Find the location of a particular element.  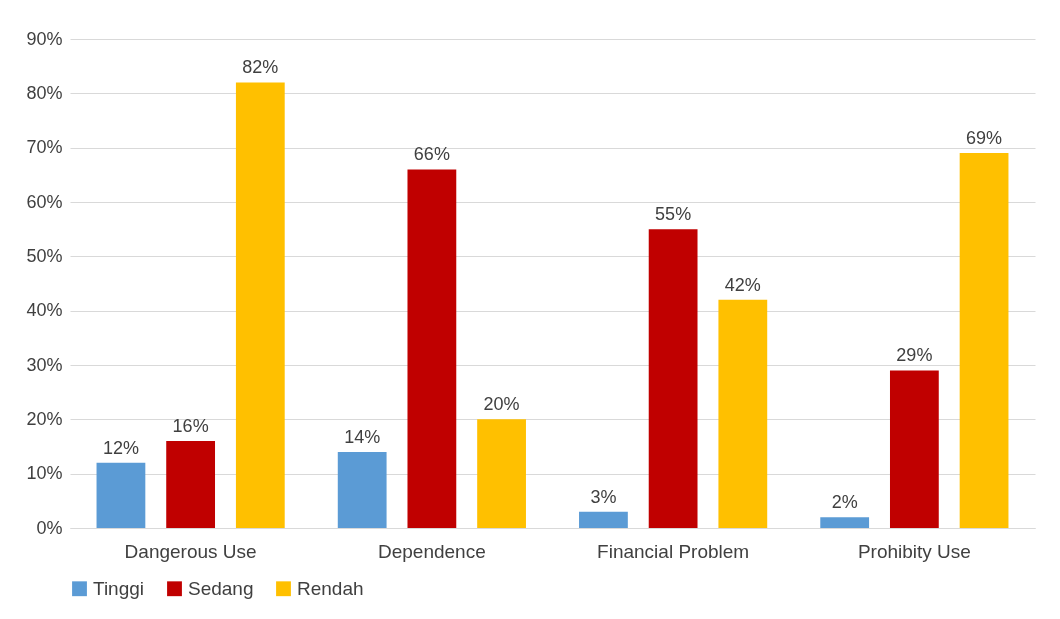

data-label: 20% is located at coordinates (501, 404).